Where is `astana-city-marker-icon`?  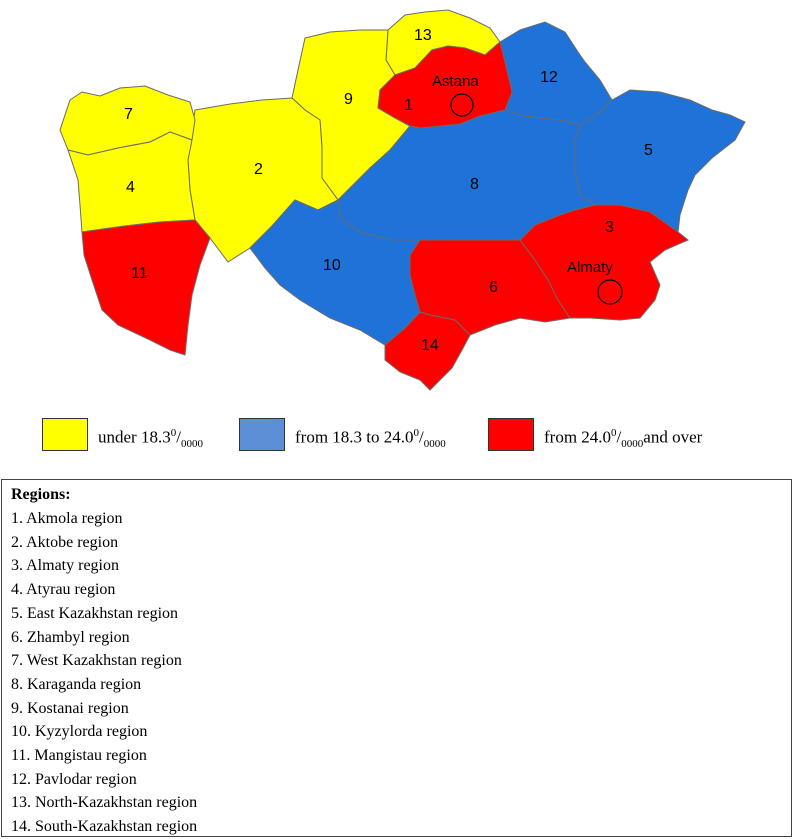 astana-city-marker-icon is located at coordinates (462, 105).